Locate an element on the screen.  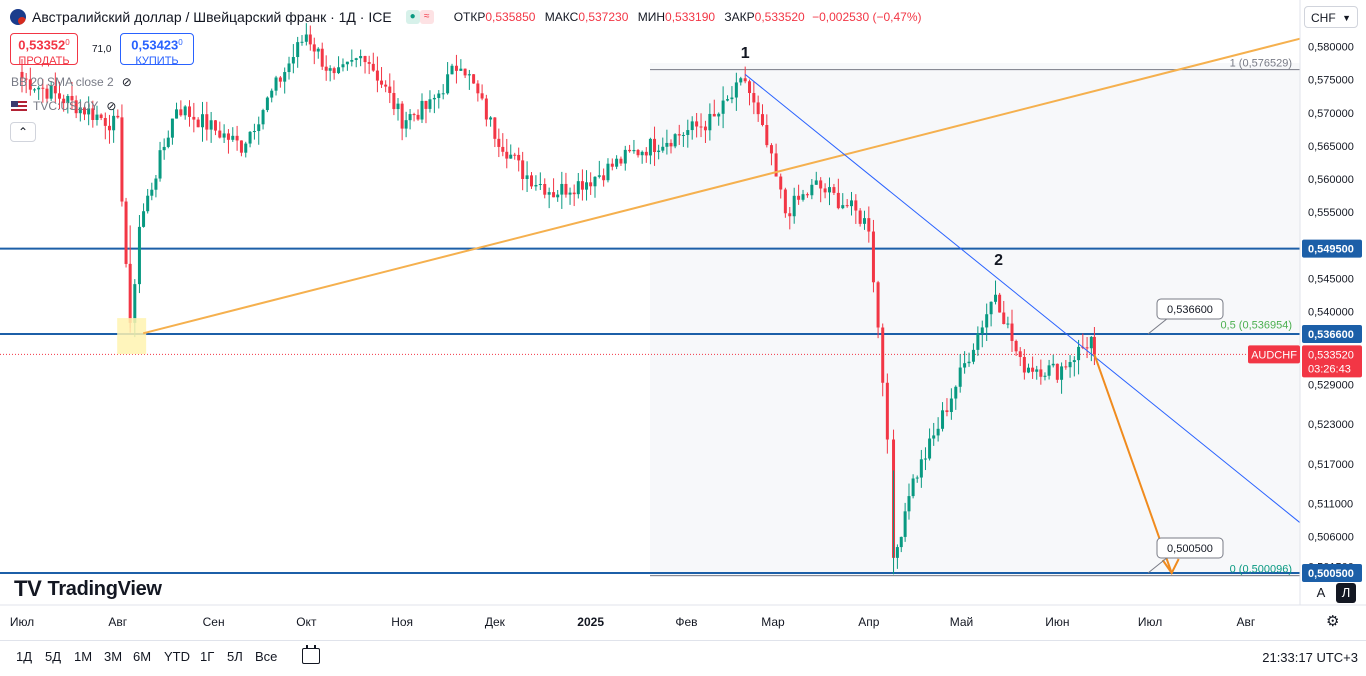
legend-bb-label: BB 20 SMA close 2 is located at coordinates (62, 82).